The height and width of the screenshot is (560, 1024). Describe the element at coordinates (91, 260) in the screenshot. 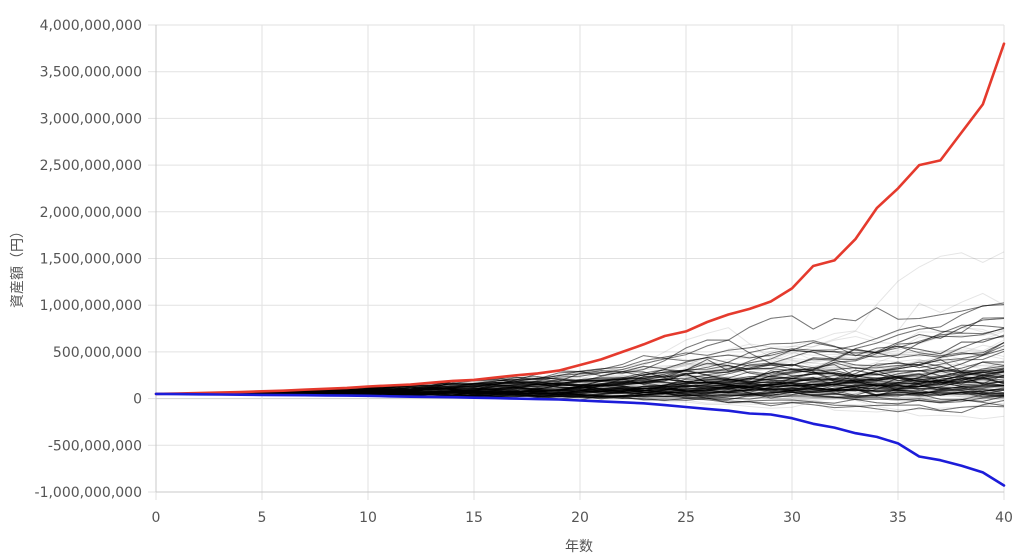

I see `y-tick-label: 1,500,000,000` at that location.